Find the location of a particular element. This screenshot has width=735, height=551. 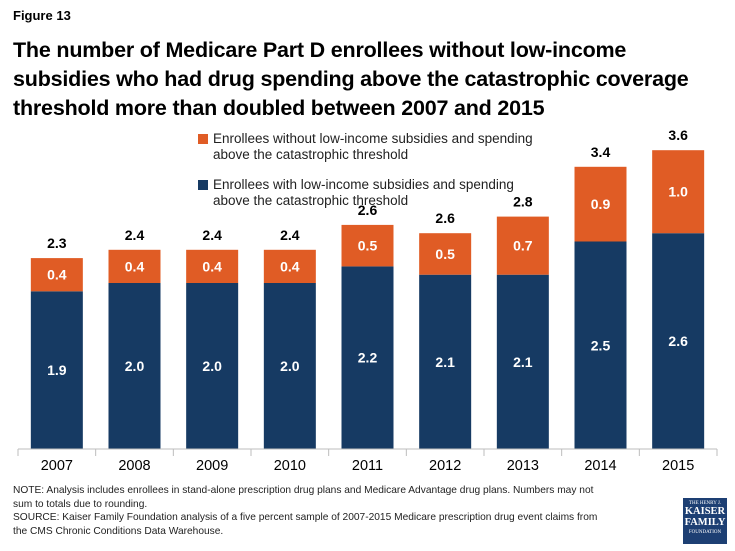

note-line: sum to totals due to rounding. is located at coordinates (80, 504).